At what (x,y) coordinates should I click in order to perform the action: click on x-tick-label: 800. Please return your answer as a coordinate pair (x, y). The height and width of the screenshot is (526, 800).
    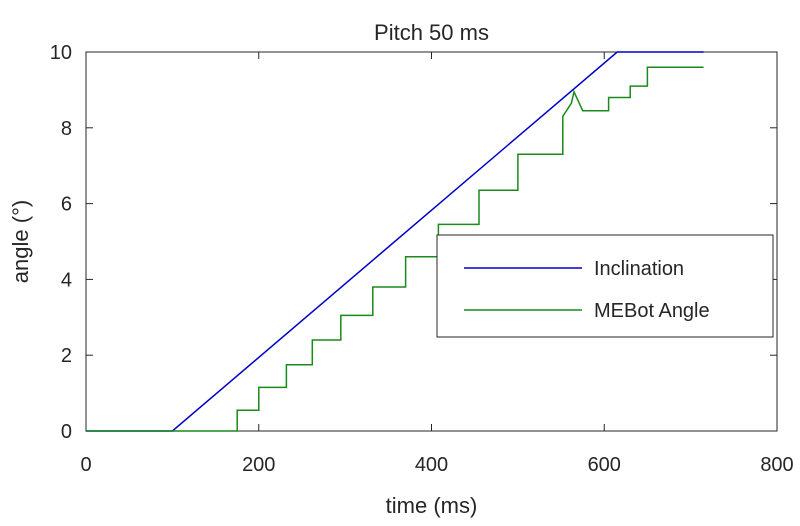
    Looking at the image, I should click on (776, 465).